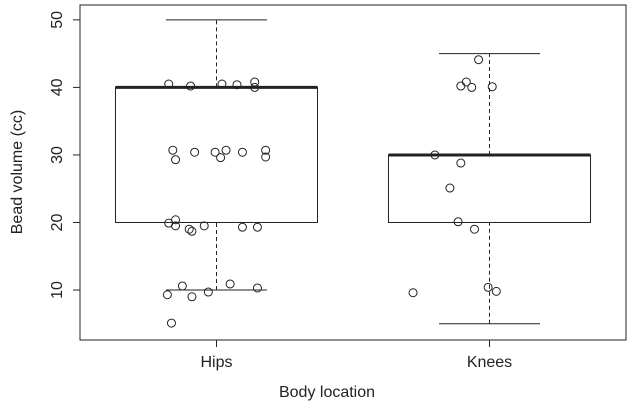  Describe the element at coordinates (489, 362) in the screenshot. I see `x-tick-label: Knees` at that location.